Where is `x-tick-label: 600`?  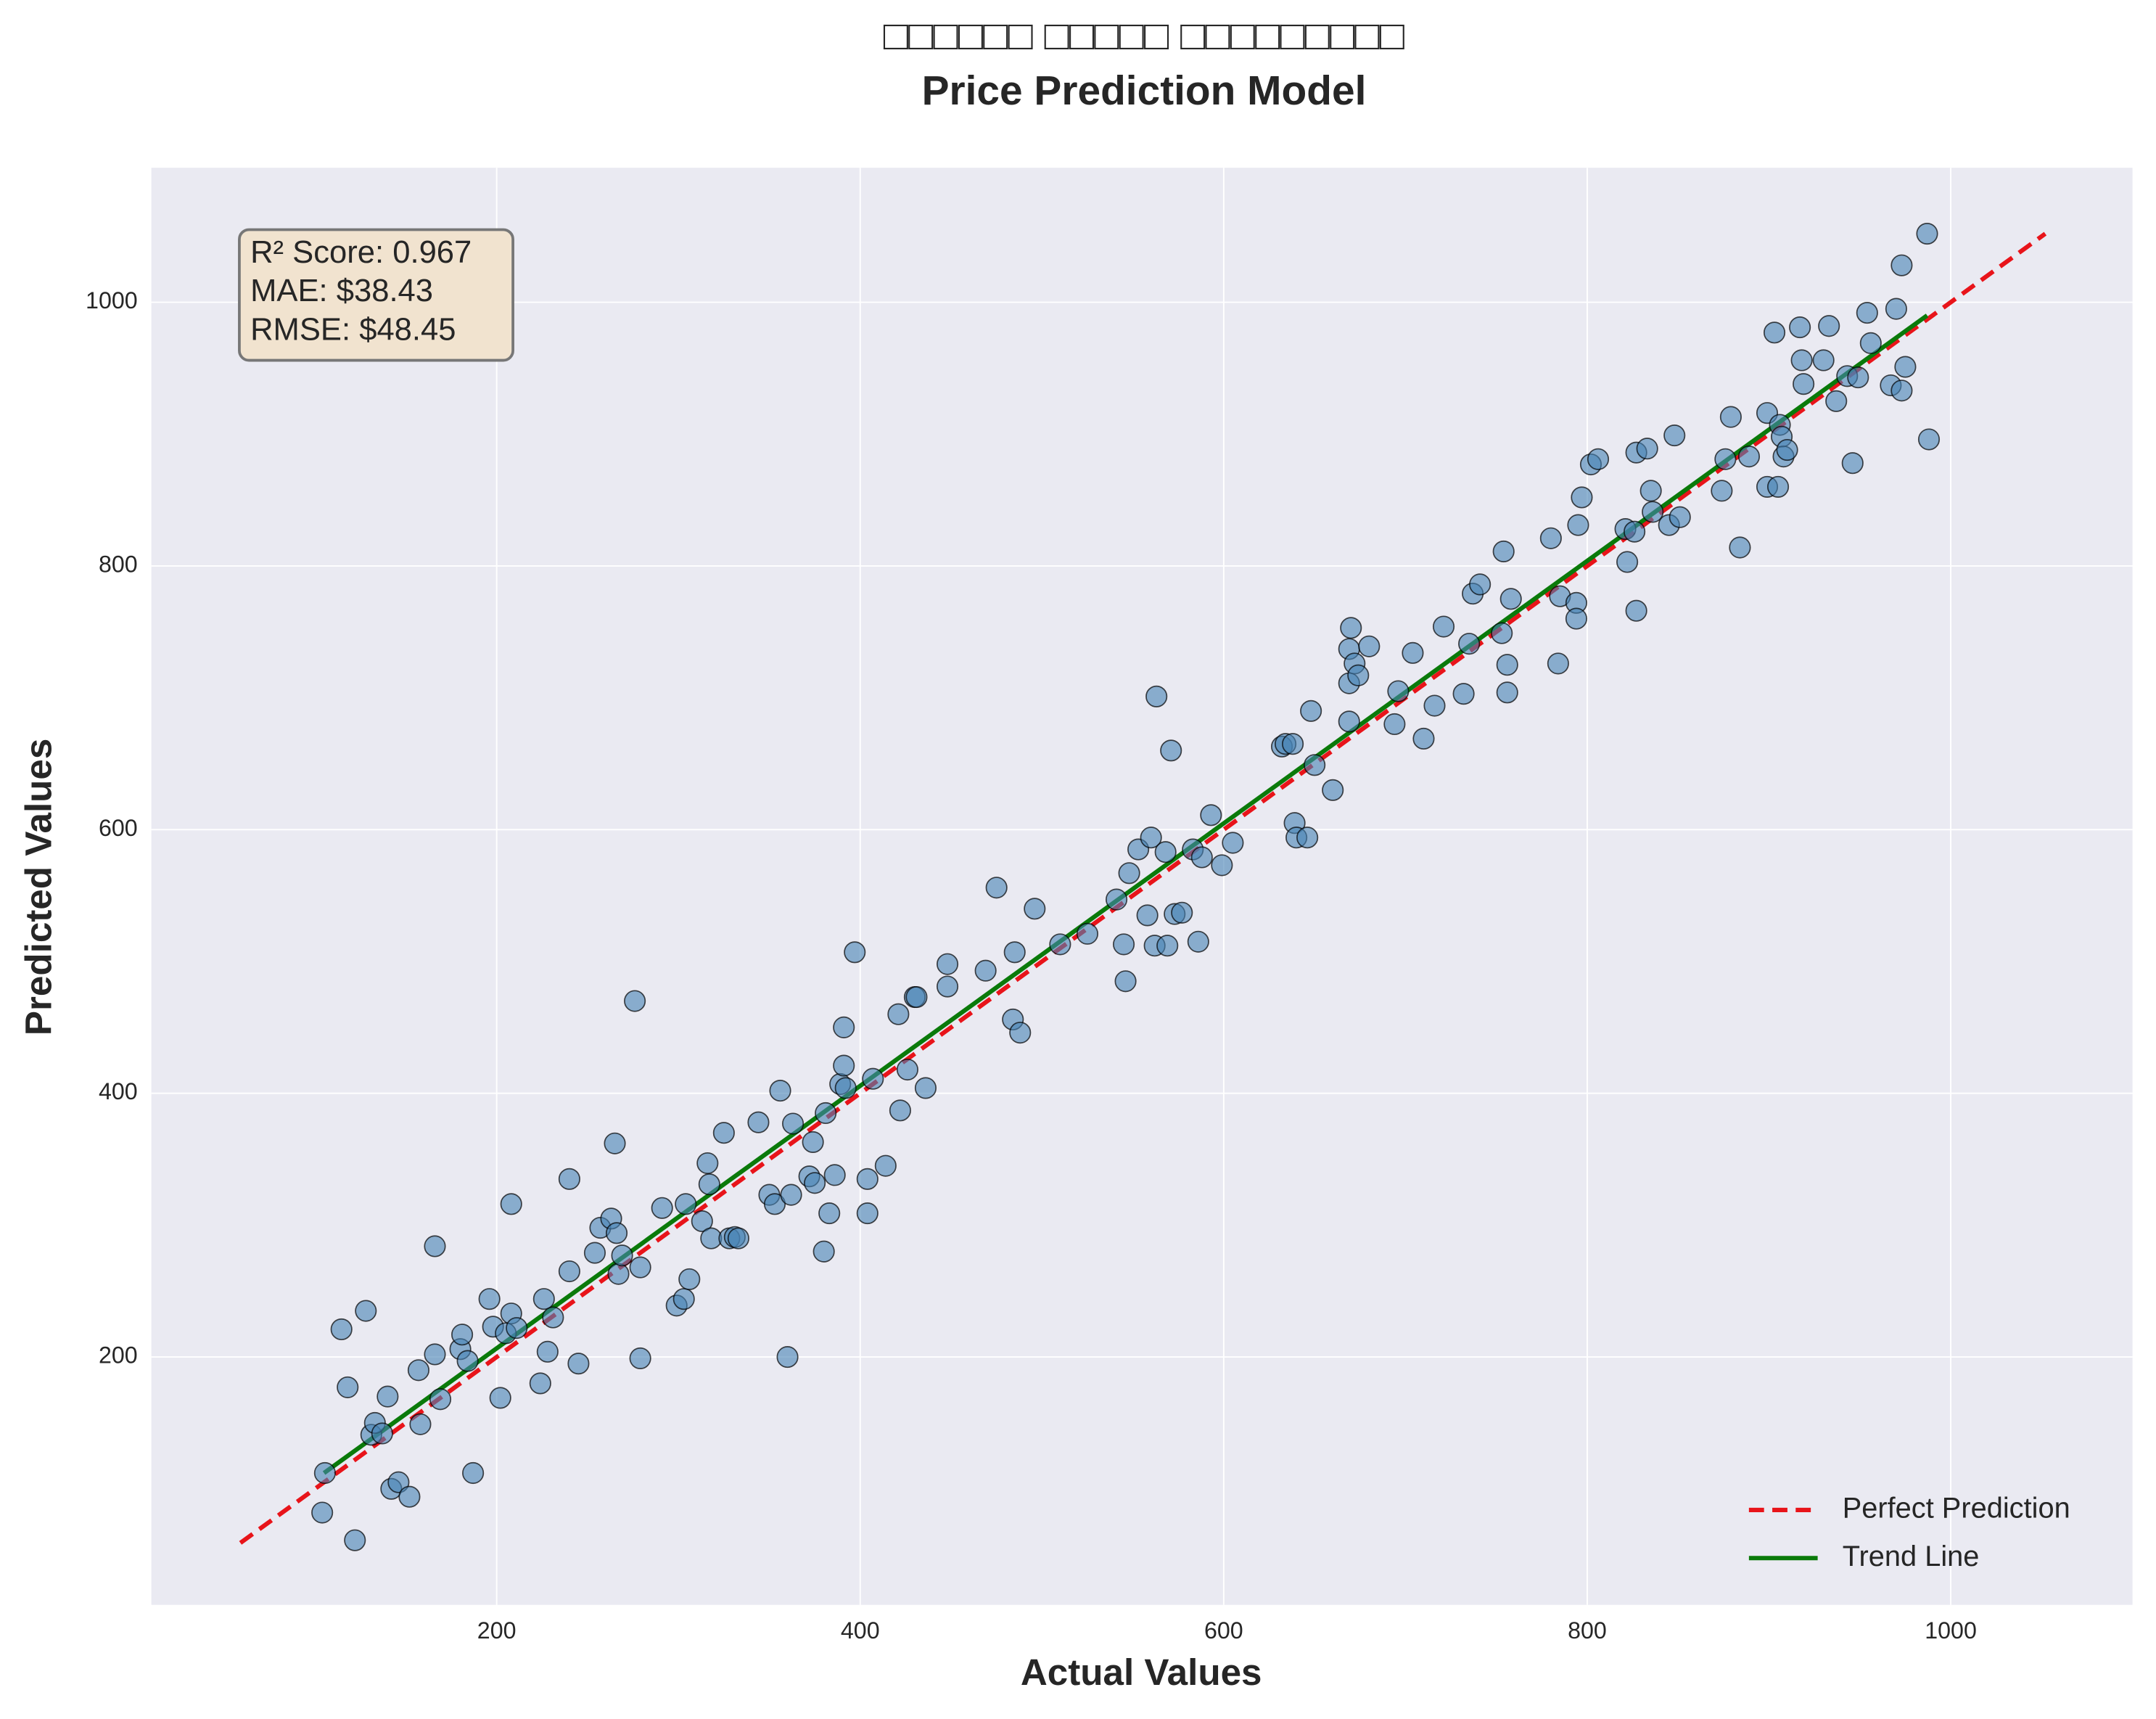 x-tick-label: 600 is located at coordinates (1223, 1630).